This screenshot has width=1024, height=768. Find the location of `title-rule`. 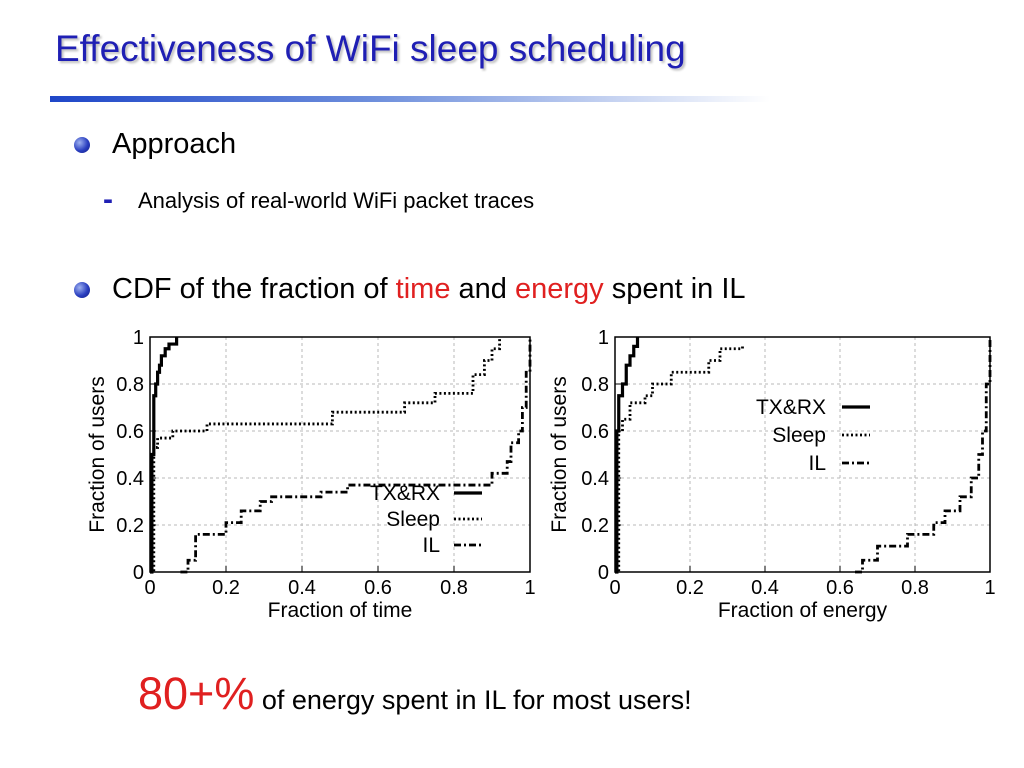

title-rule is located at coordinates (410, 99).